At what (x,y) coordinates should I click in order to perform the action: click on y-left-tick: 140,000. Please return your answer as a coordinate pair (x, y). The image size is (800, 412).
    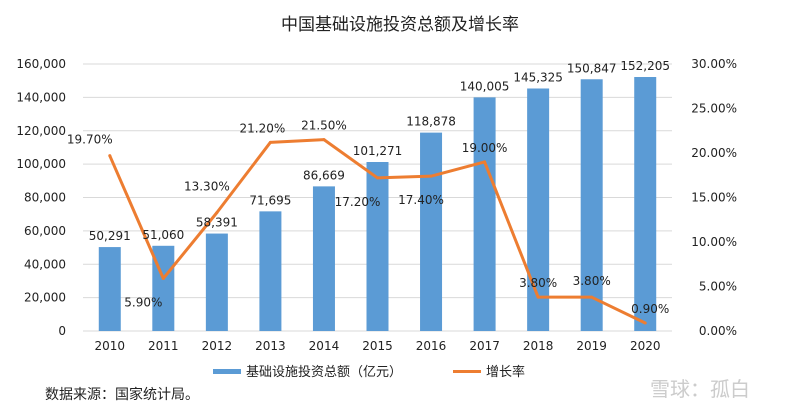
    Looking at the image, I should click on (41, 97).